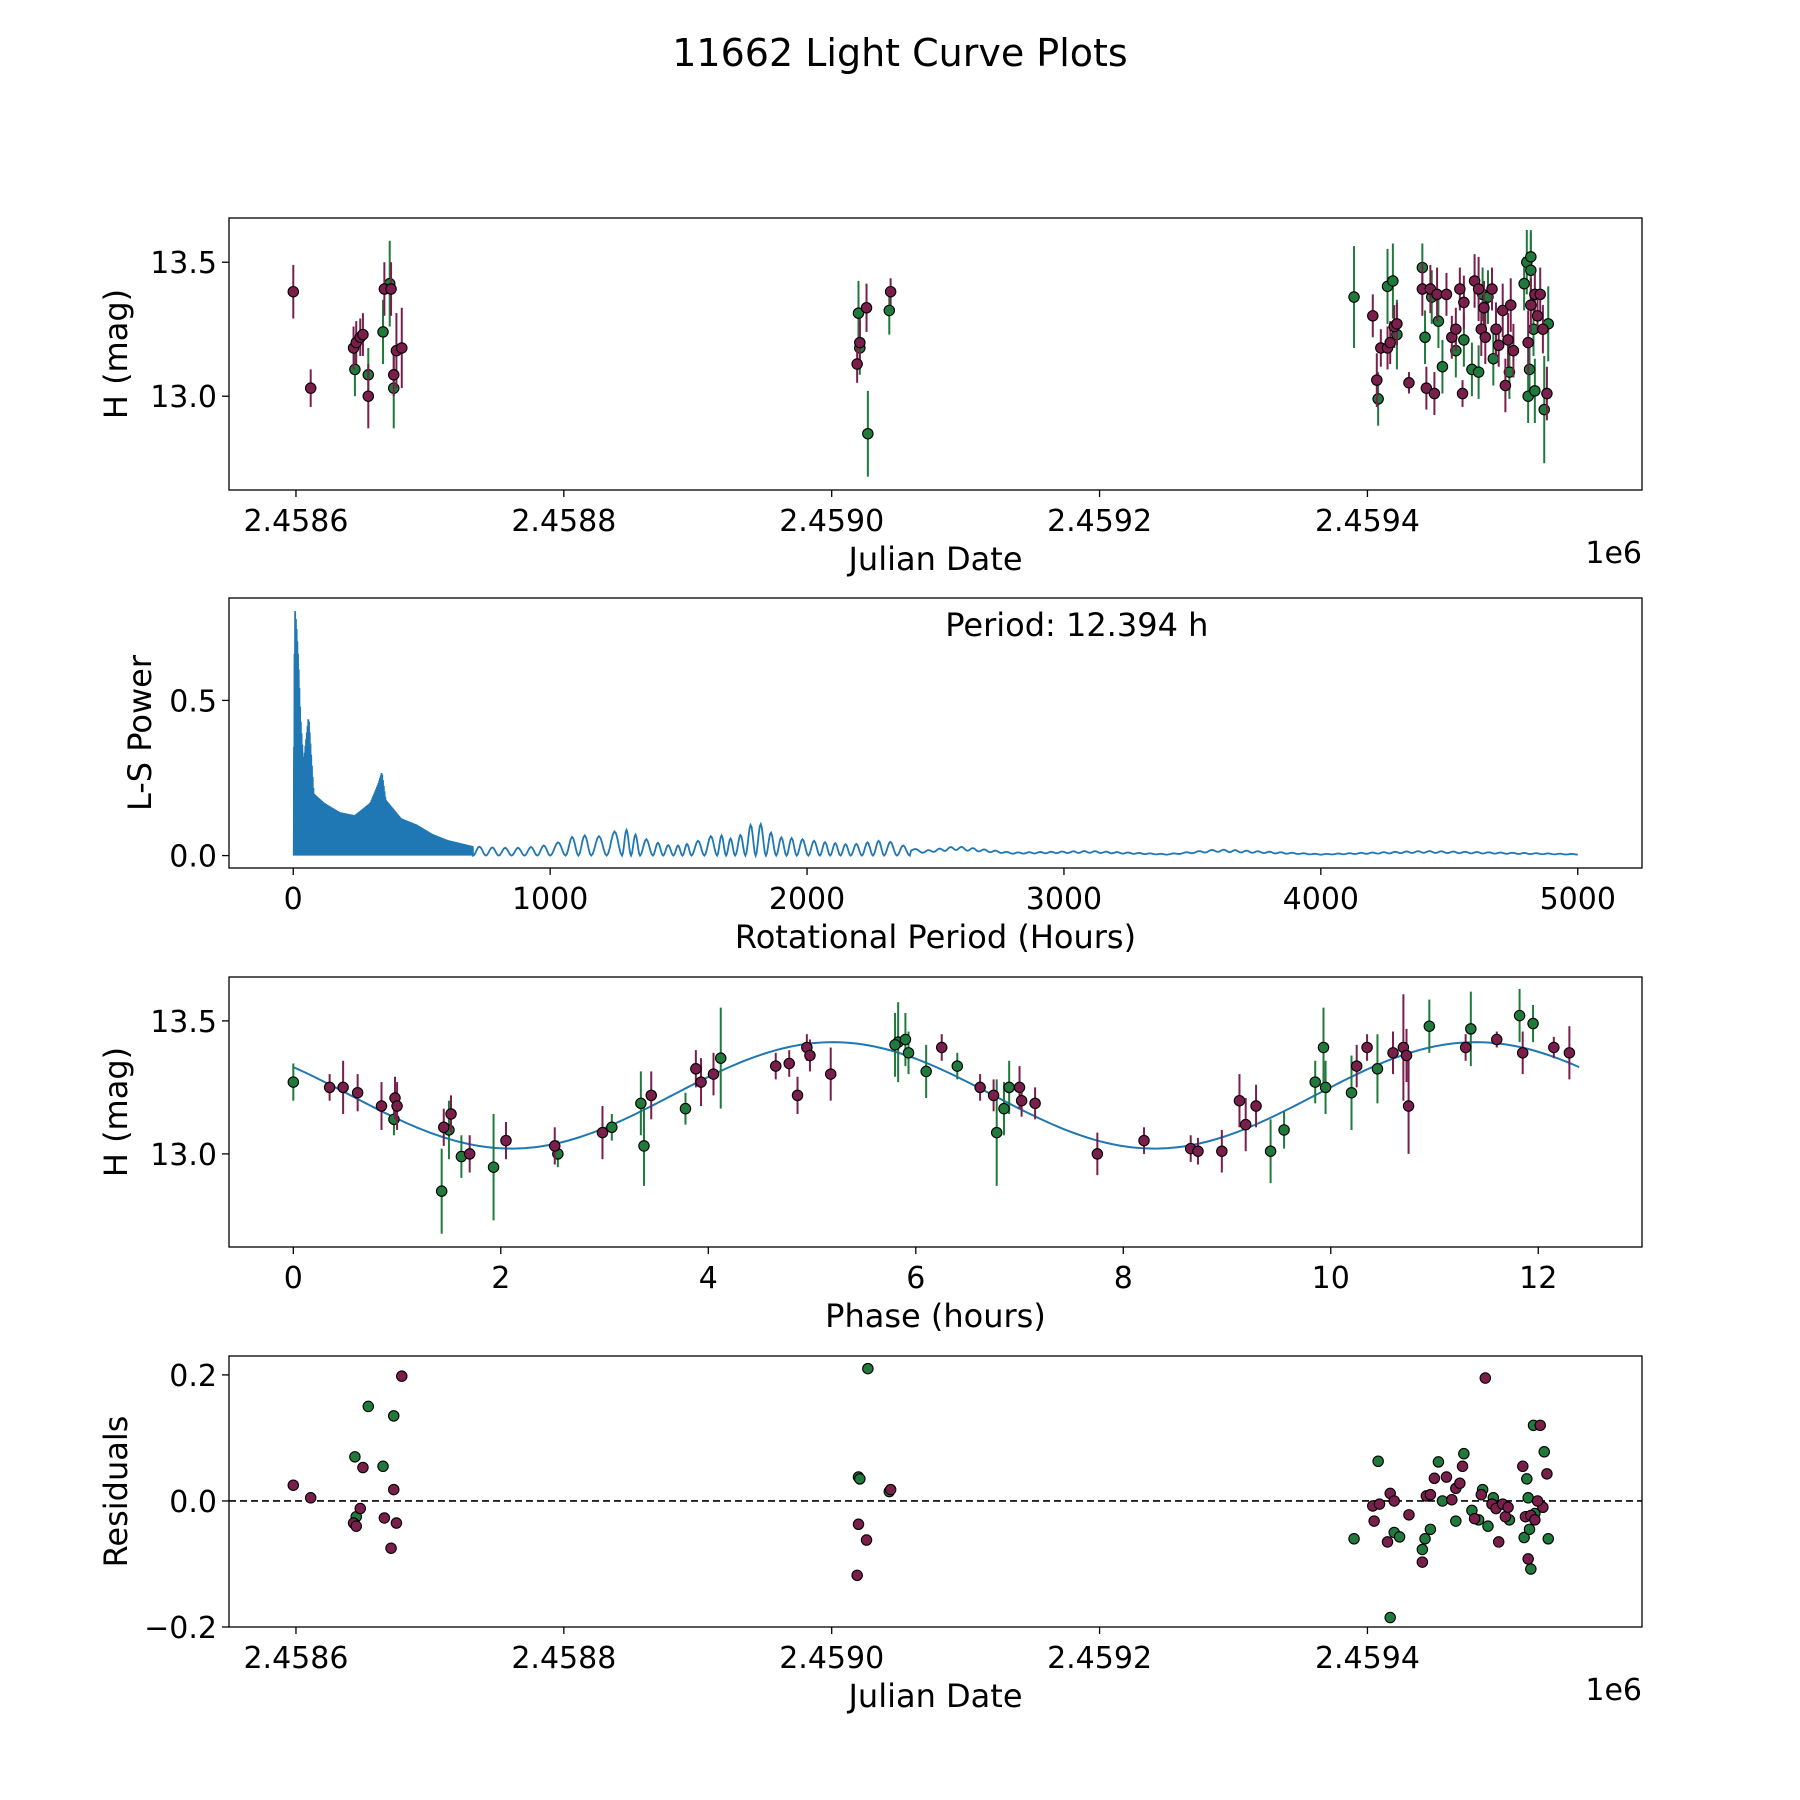 The width and height of the screenshot is (1800, 1800). Describe the element at coordinates (116, 354) in the screenshot. I see `y-axis-label: H (mag)` at that location.